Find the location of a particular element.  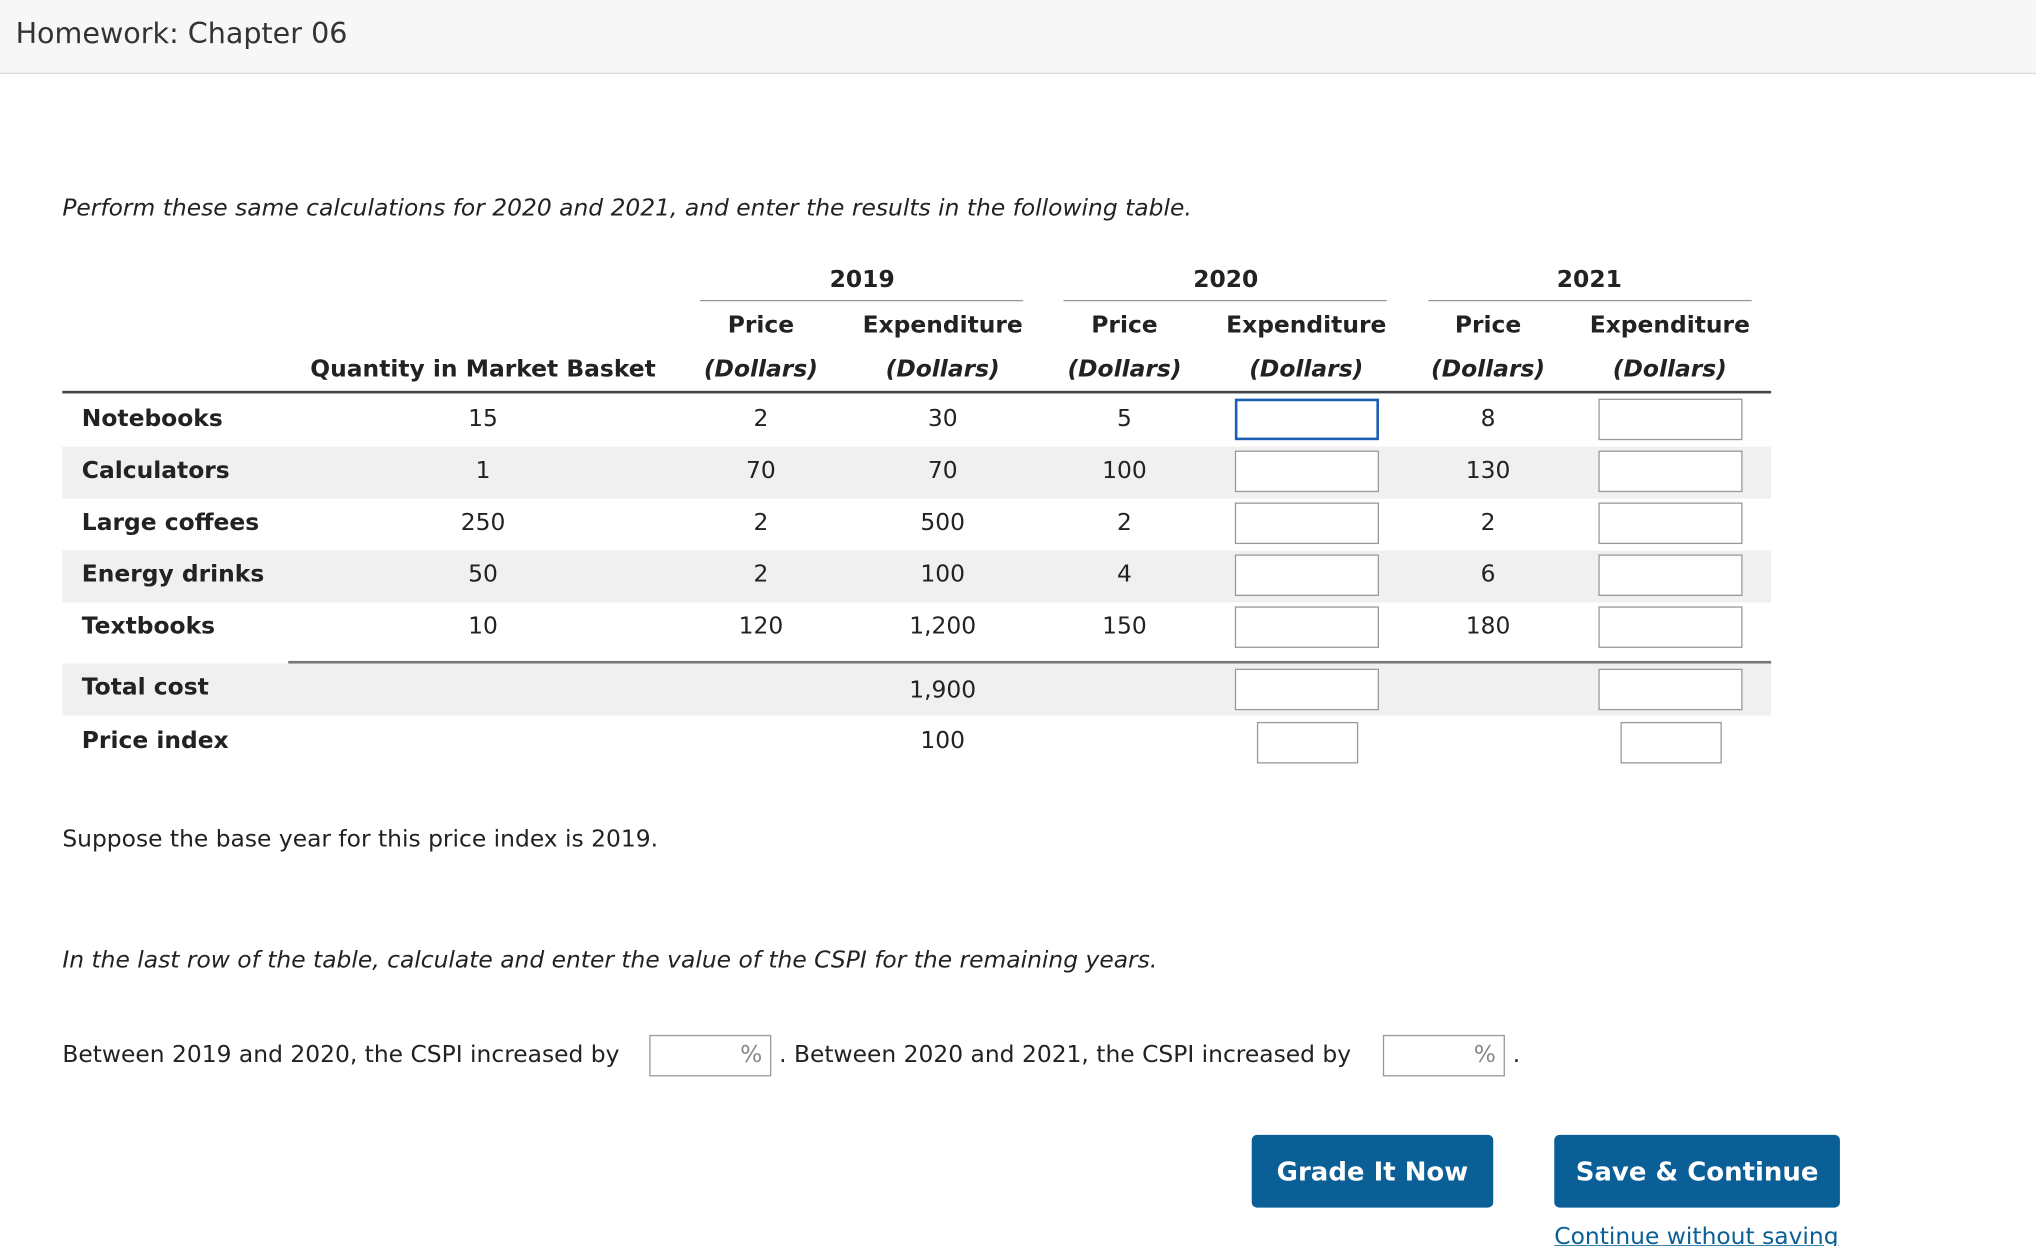

row-label: Large coffees is located at coordinates (170, 523).